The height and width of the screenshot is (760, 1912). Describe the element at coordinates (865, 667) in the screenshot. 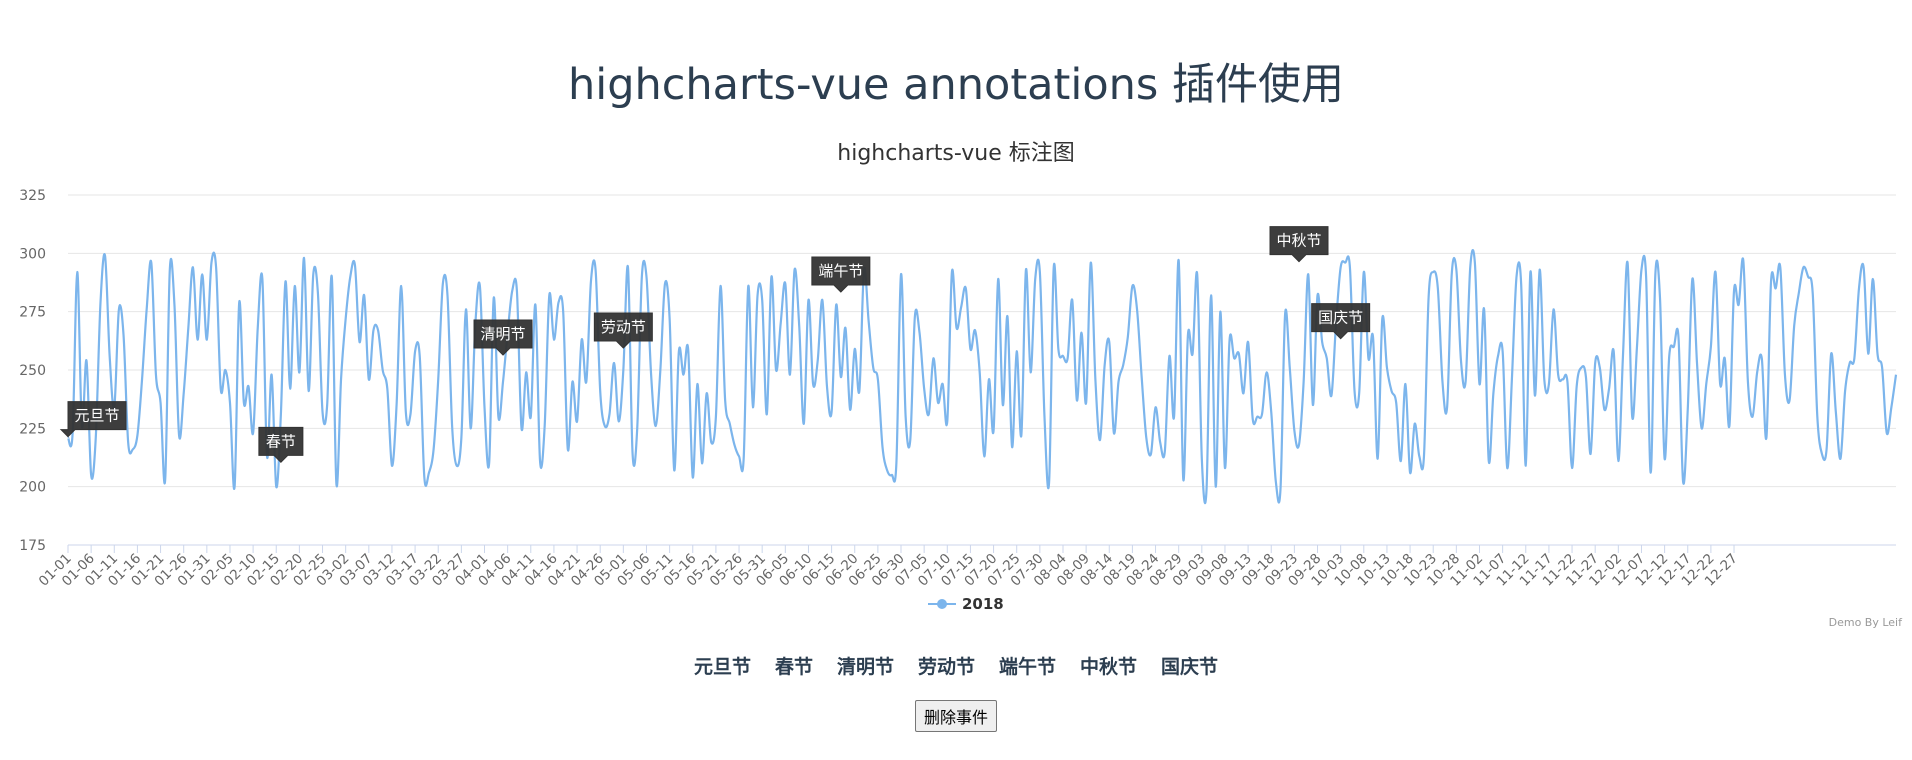

I see `event-link: 清明节` at that location.